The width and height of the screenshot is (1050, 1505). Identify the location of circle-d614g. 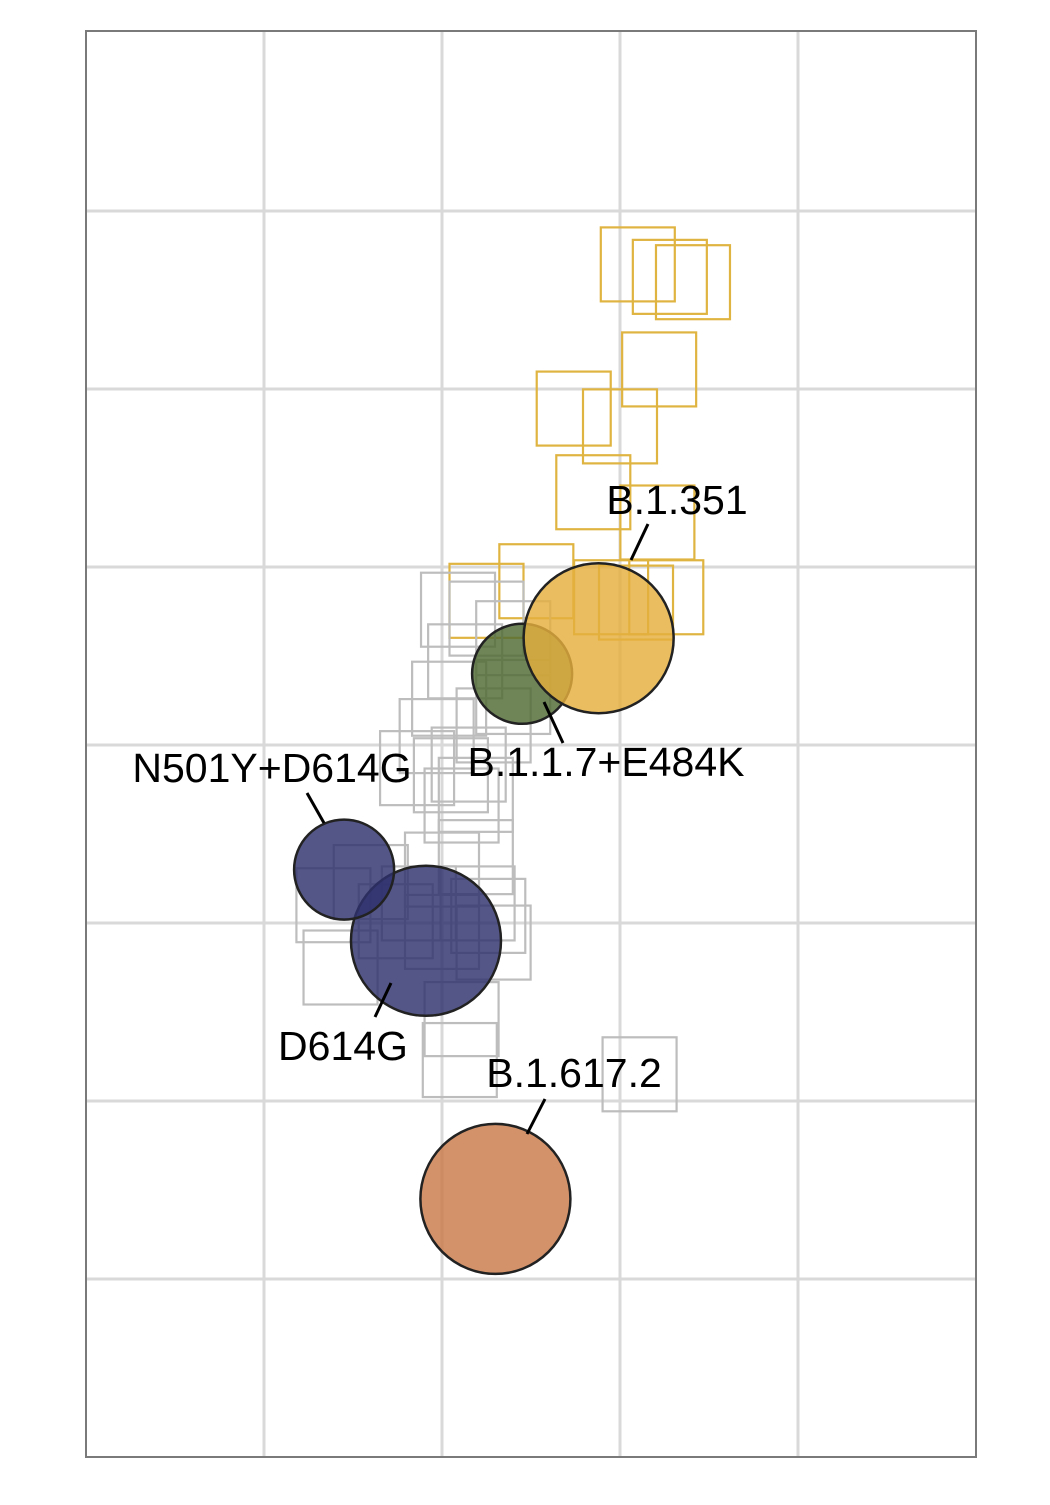
(426, 941).